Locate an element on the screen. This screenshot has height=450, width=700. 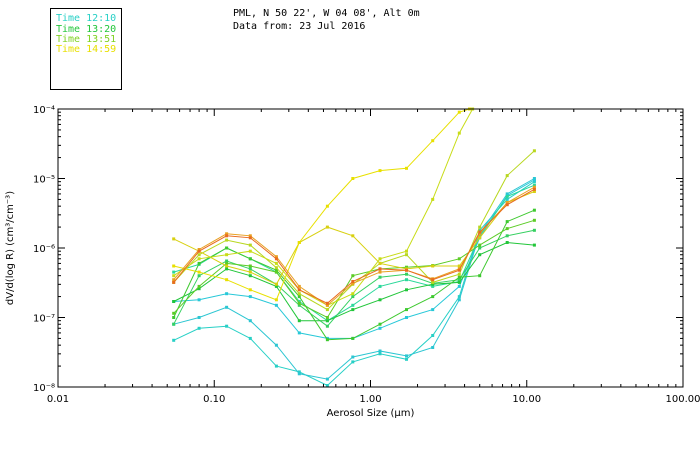
x-tick-label: 0.01 is located at coordinates (58, 399).